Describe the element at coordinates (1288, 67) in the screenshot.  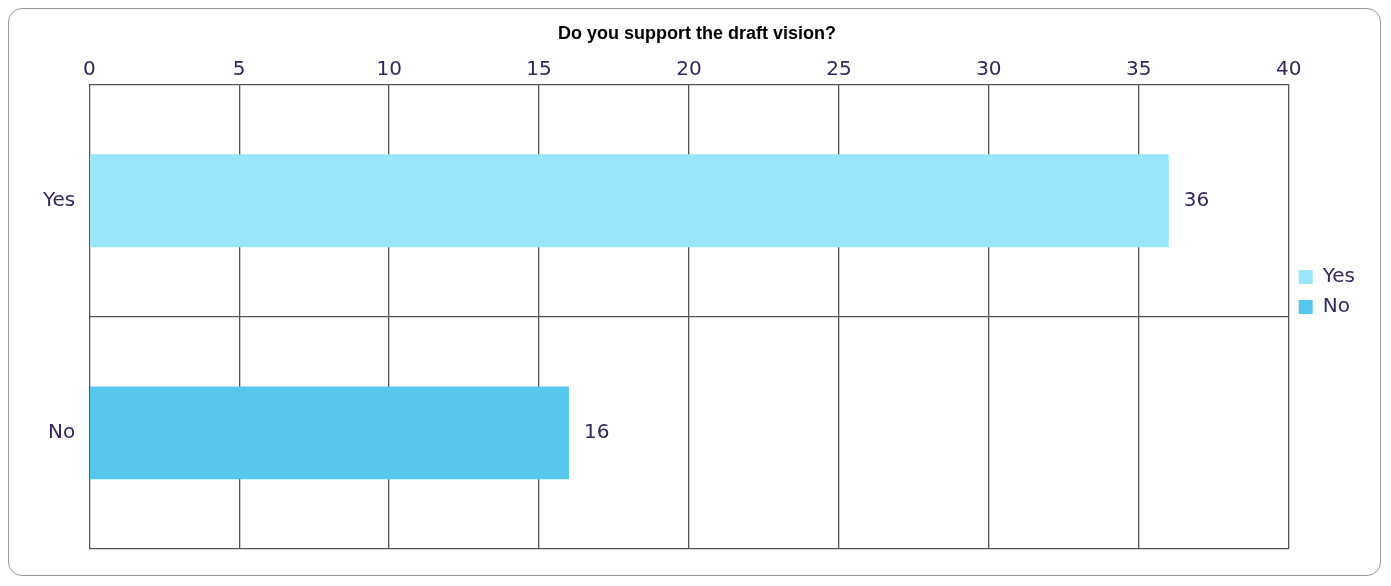
I see `x-tick-label: 40` at that location.